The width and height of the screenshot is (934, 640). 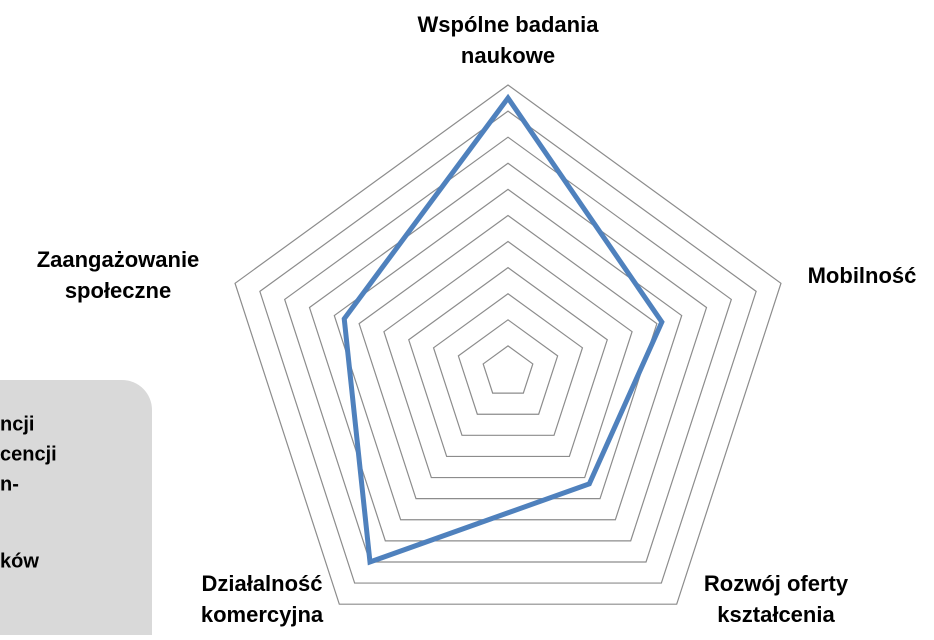 What do you see at coordinates (28, 454) in the screenshot?
I see `panel-text: cencji` at bounding box center [28, 454].